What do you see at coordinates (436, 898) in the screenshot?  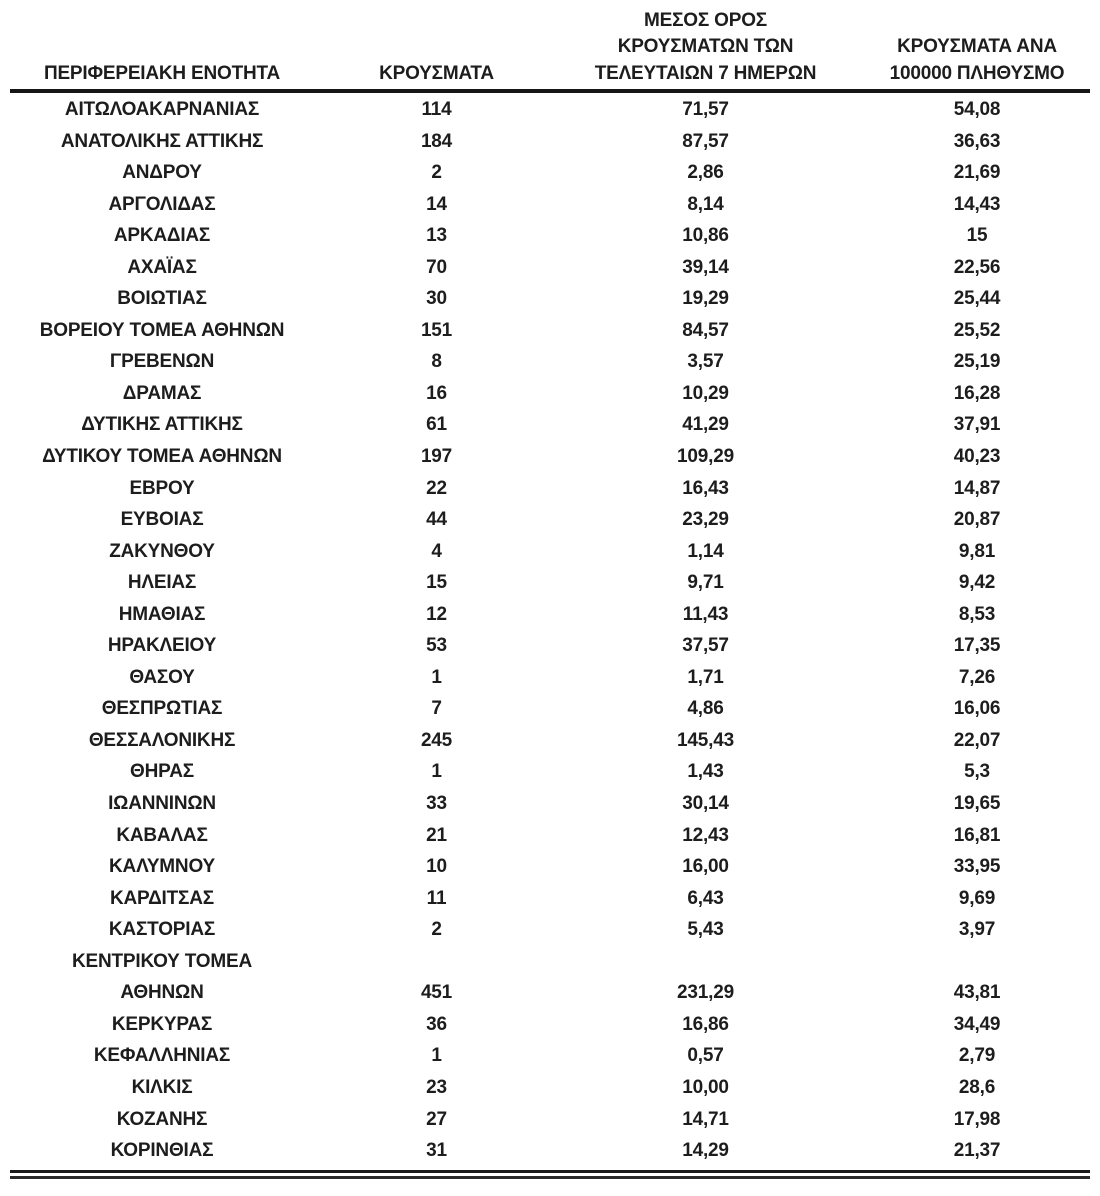 I see `cases-cell: 11` at bounding box center [436, 898].